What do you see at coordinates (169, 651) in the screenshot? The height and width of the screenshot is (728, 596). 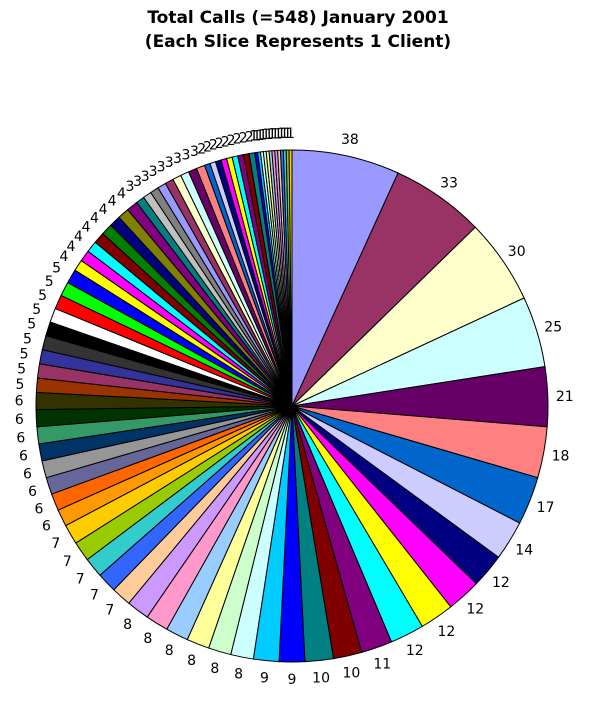 I see `slice-label-21: 8` at bounding box center [169, 651].